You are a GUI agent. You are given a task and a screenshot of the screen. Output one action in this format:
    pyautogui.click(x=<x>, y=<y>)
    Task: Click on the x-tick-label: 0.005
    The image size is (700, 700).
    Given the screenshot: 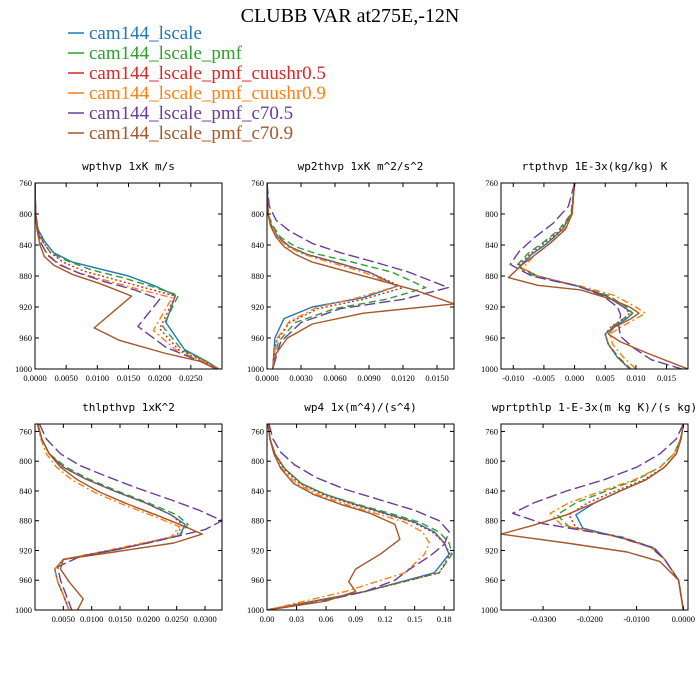 What is the action you would take?
    pyautogui.click(x=605, y=378)
    